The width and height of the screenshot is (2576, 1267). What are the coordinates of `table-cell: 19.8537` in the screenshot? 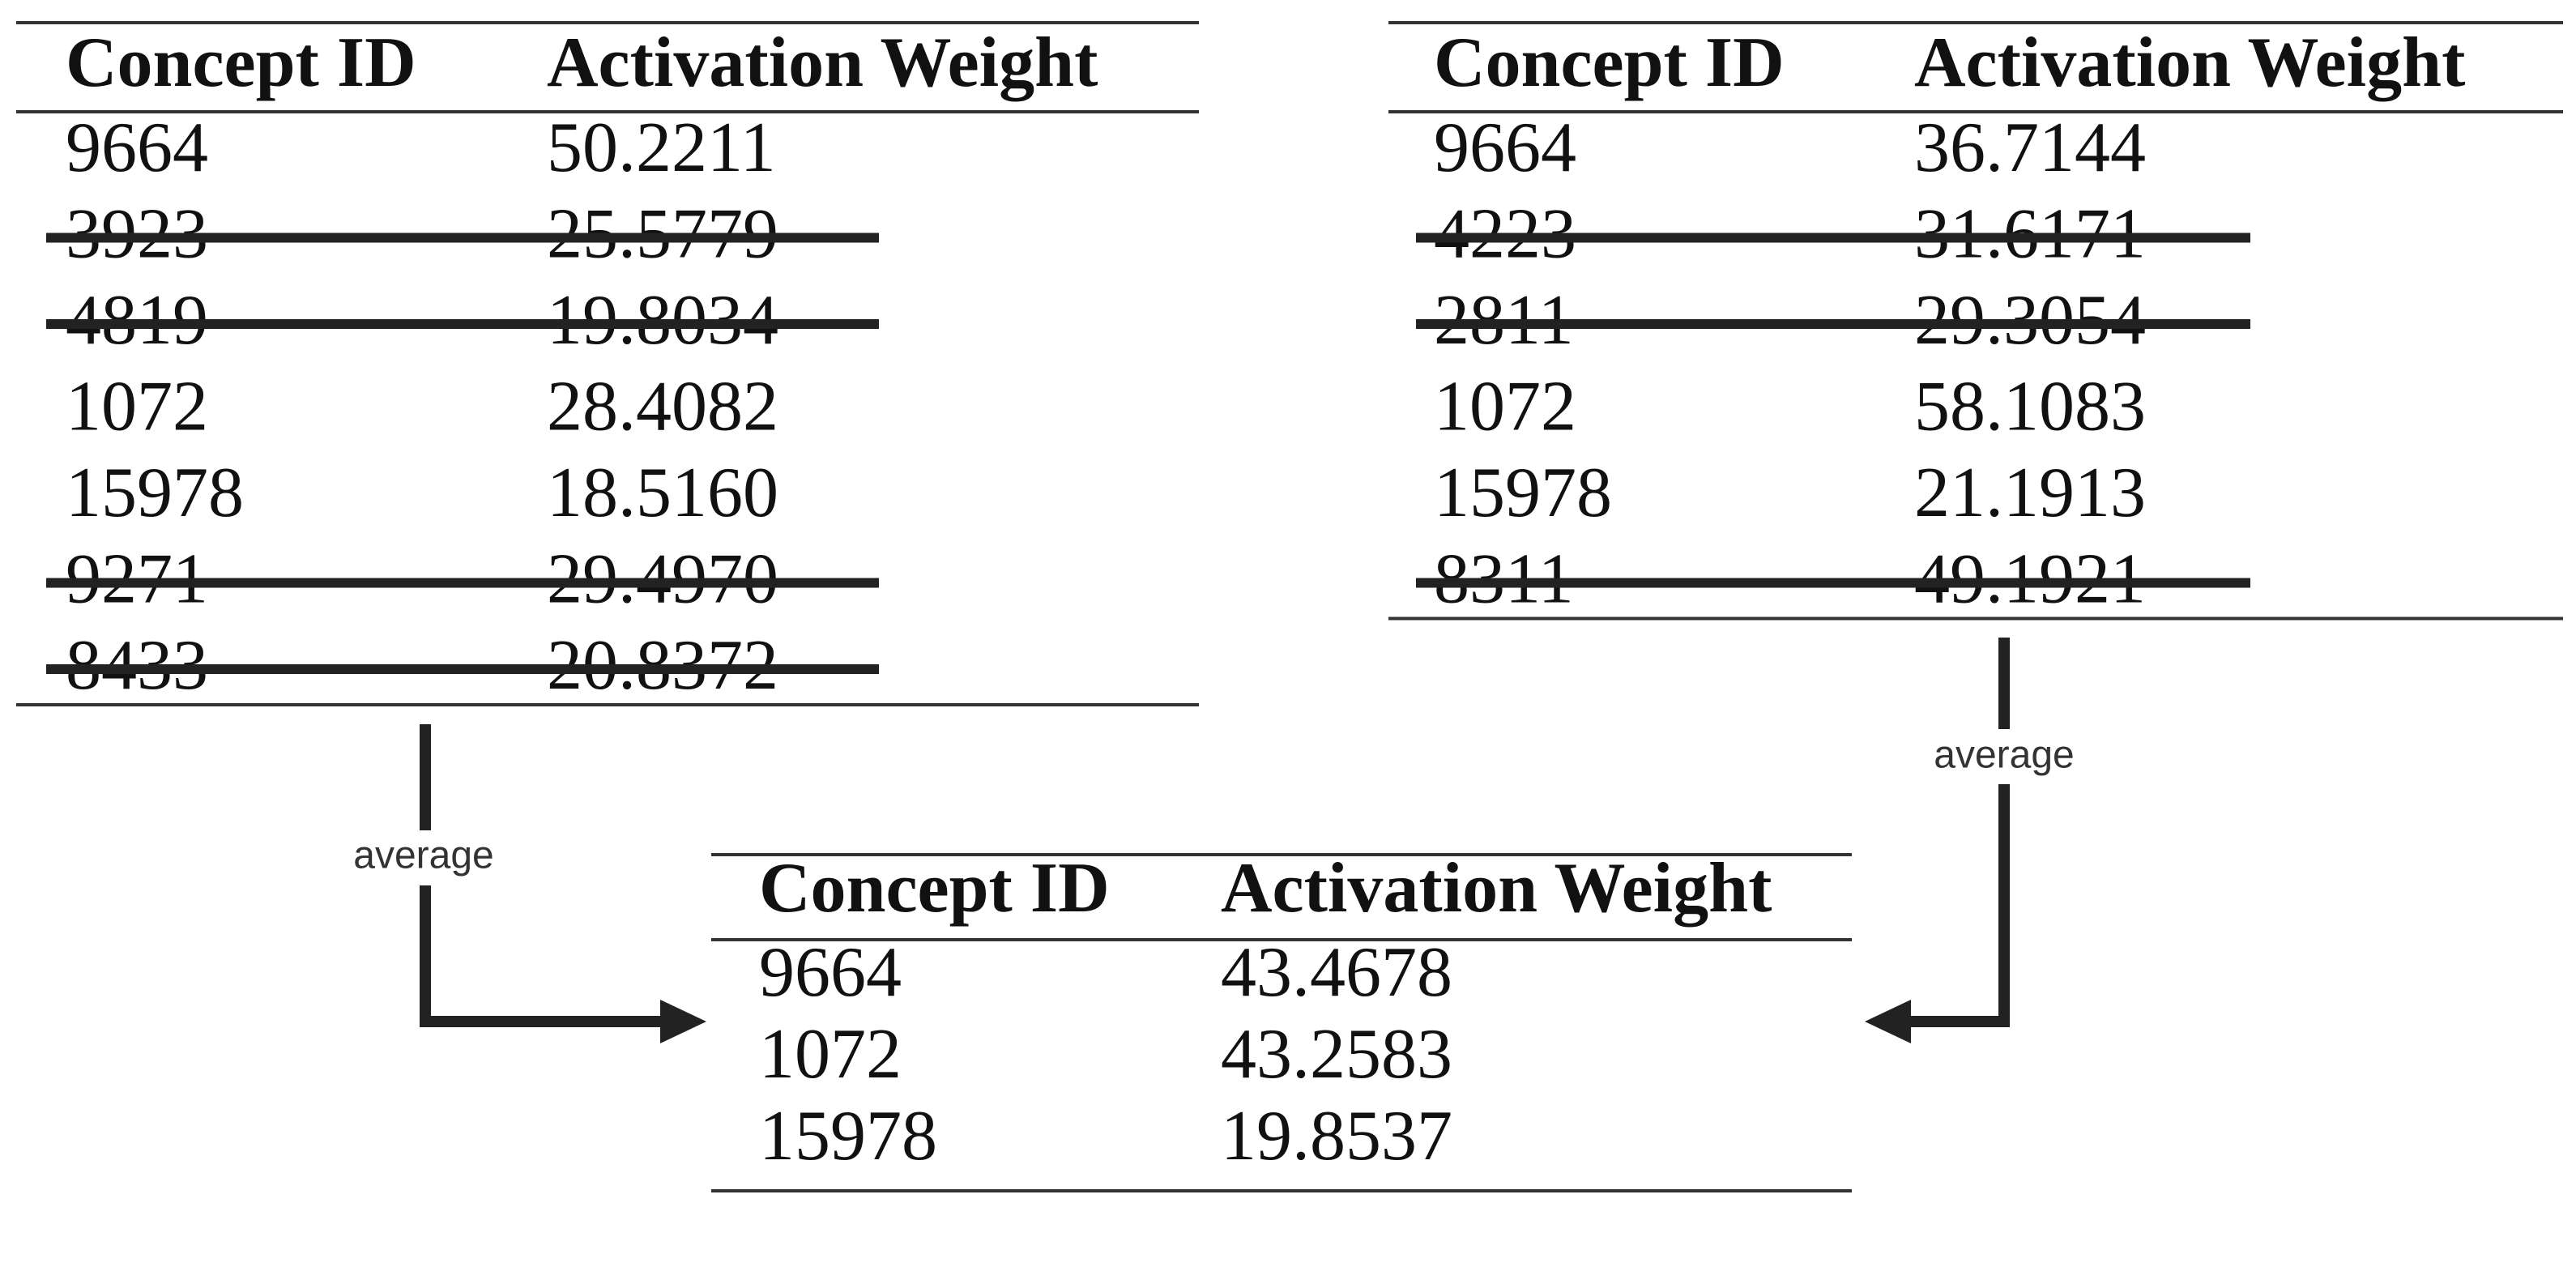 It's located at (1337, 1136).